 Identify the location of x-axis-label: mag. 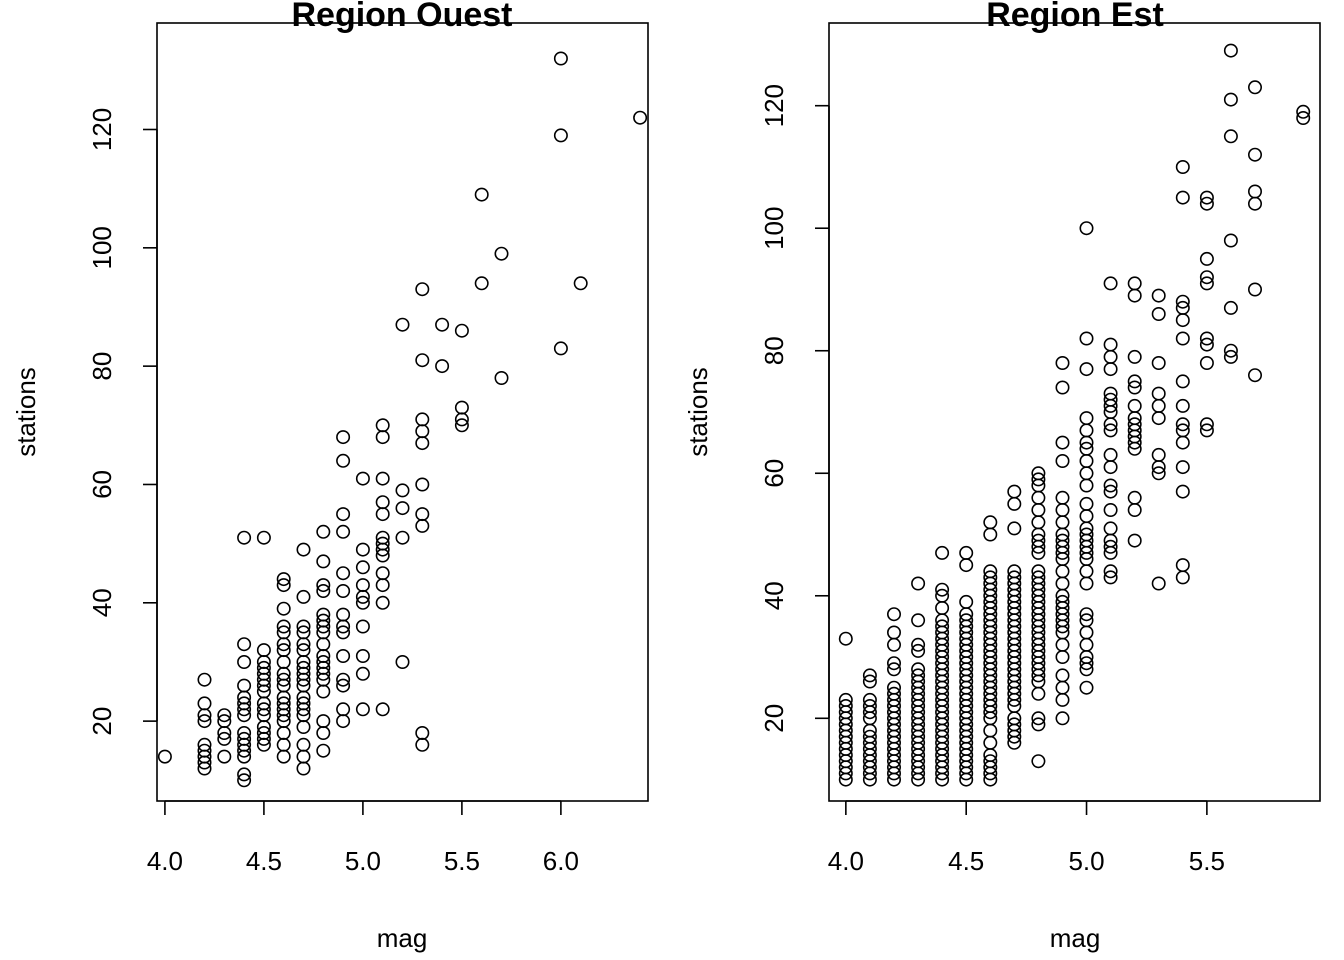
(1075, 938).